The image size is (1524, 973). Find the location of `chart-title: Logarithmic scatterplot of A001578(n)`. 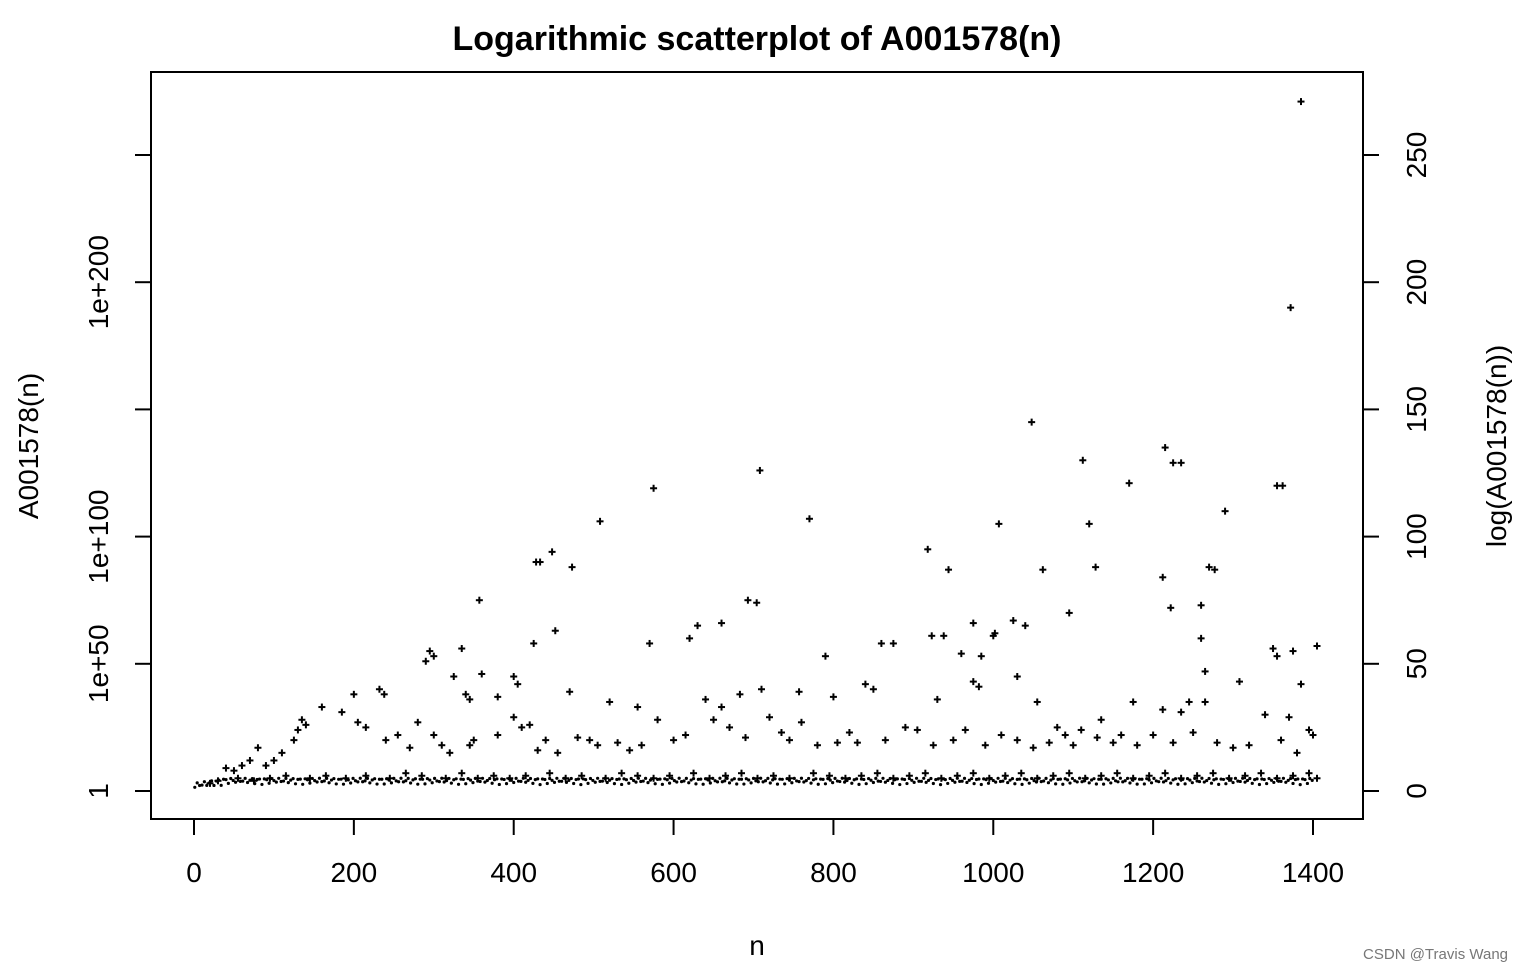

chart-title: Logarithmic scatterplot of A001578(n) is located at coordinates (757, 39).